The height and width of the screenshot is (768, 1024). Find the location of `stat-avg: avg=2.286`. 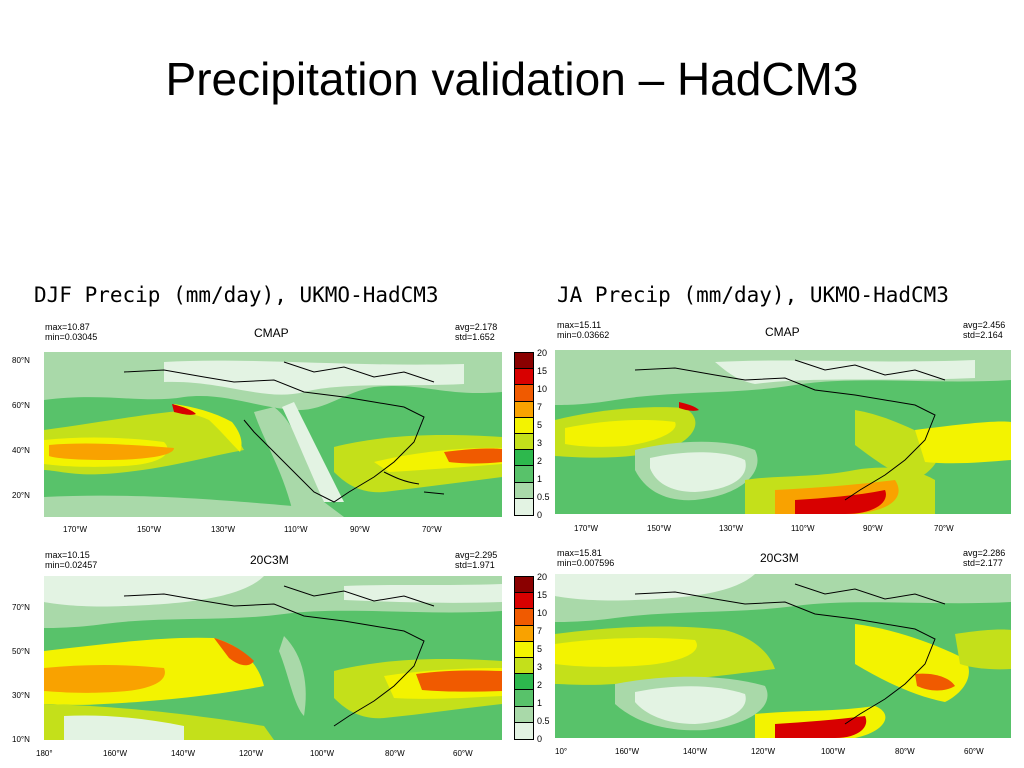

stat-avg: avg=2.286 is located at coordinates (984, 553).